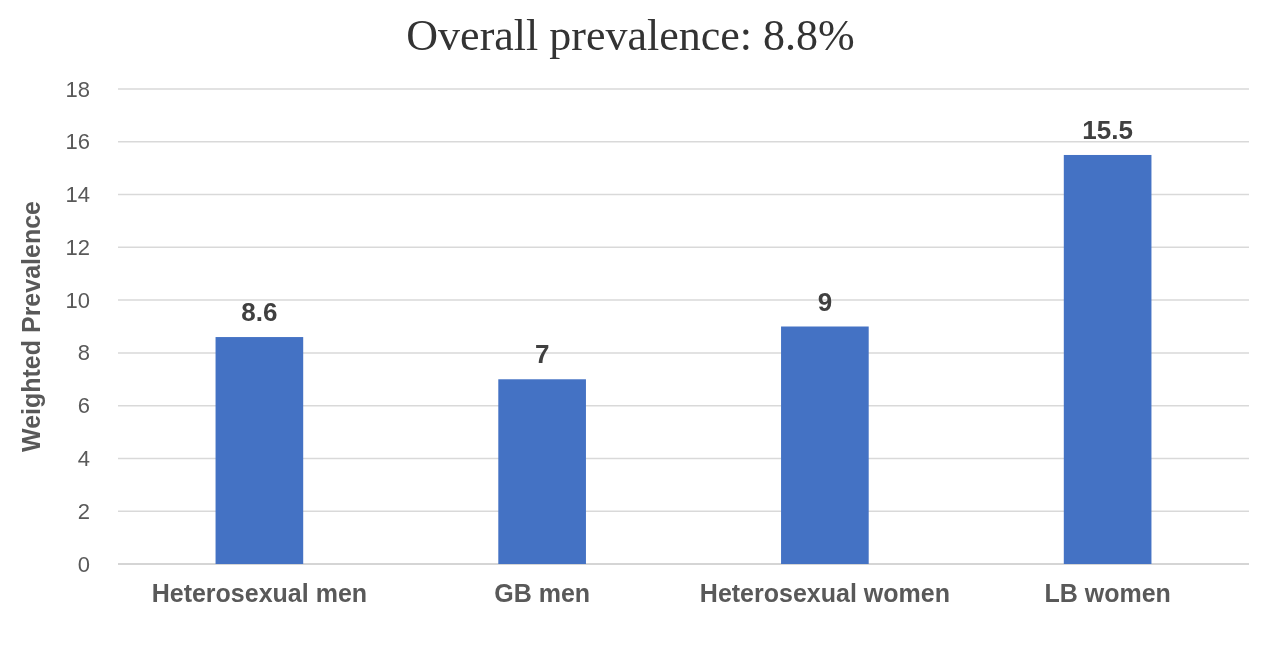 This screenshot has height=646, width=1261. Describe the element at coordinates (77, 89) in the screenshot. I see `y-tick-label: 18` at that location.